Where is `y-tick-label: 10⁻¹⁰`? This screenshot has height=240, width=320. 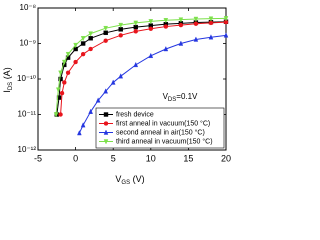 y-tick-label: 10⁻¹⁰ is located at coordinates (26, 78).